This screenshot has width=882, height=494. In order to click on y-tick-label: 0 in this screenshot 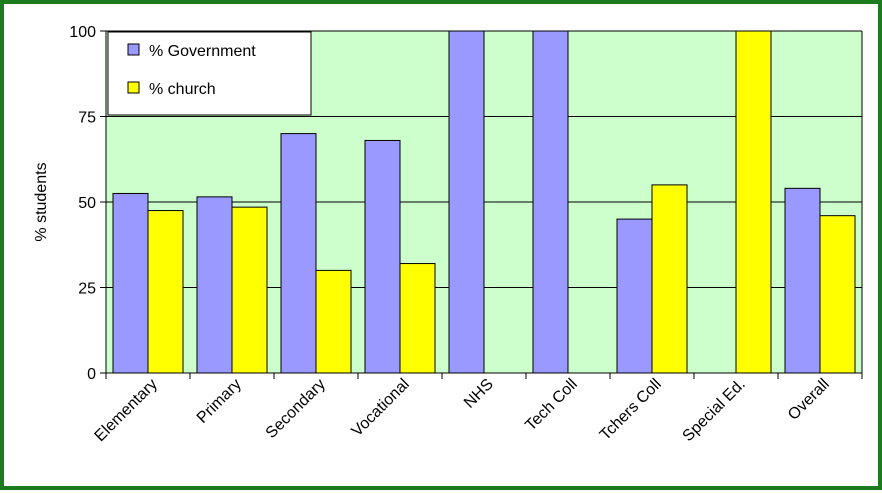, I will do `click(91, 374)`.